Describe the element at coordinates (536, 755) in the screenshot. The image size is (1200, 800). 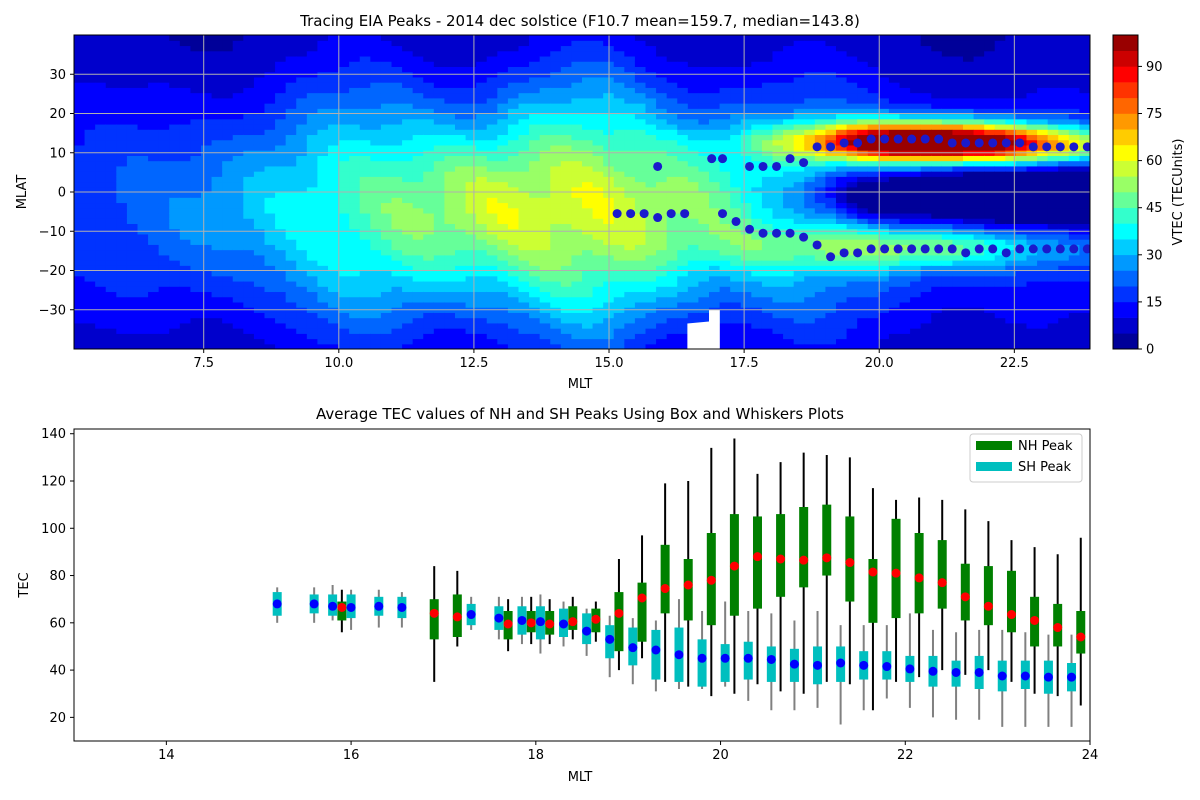
I see `bottom-x-tick-label: 18` at that location.